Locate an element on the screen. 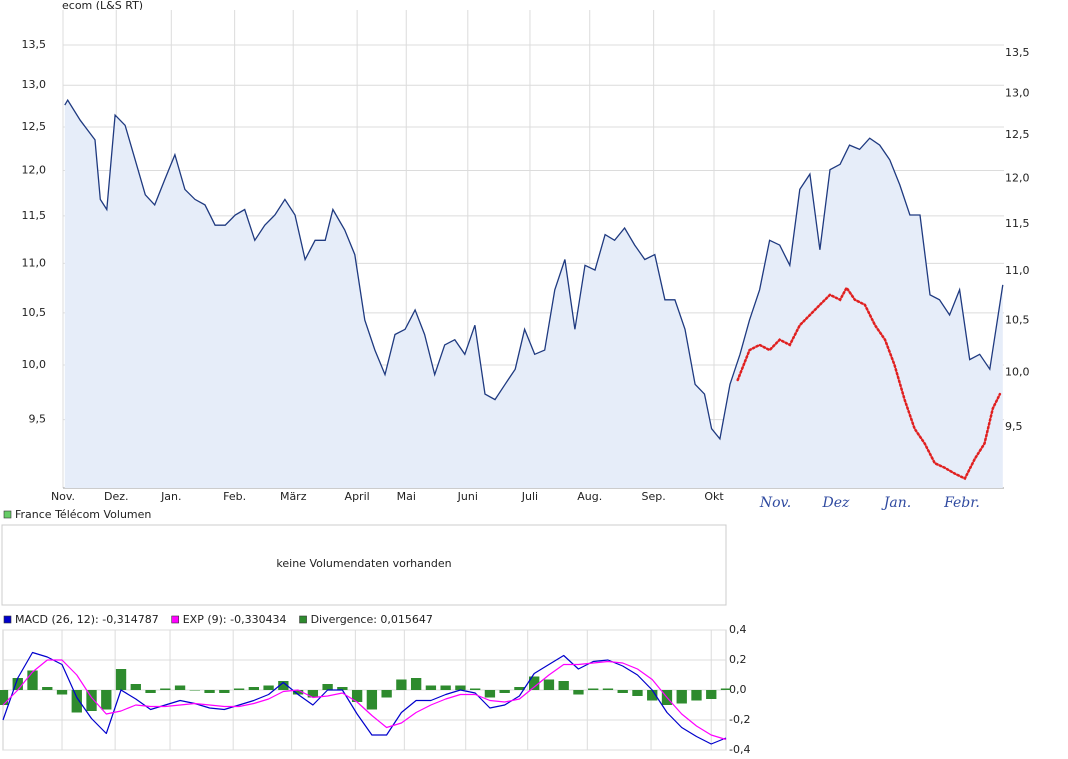 Image resolution: width=1068 pixels, height=759 pixels. y-tick-label: 13,5 is located at coordinates (34, 44).